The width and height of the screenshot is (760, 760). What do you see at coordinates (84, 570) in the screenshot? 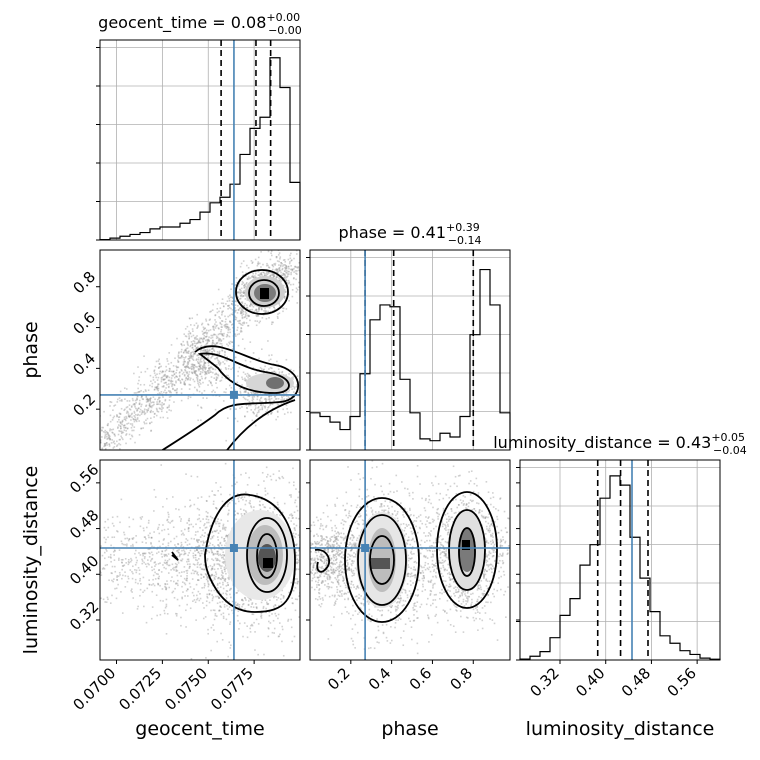
I see `ytick-label-luminosity_distance: 0.40` at bounding box center [84, 570].